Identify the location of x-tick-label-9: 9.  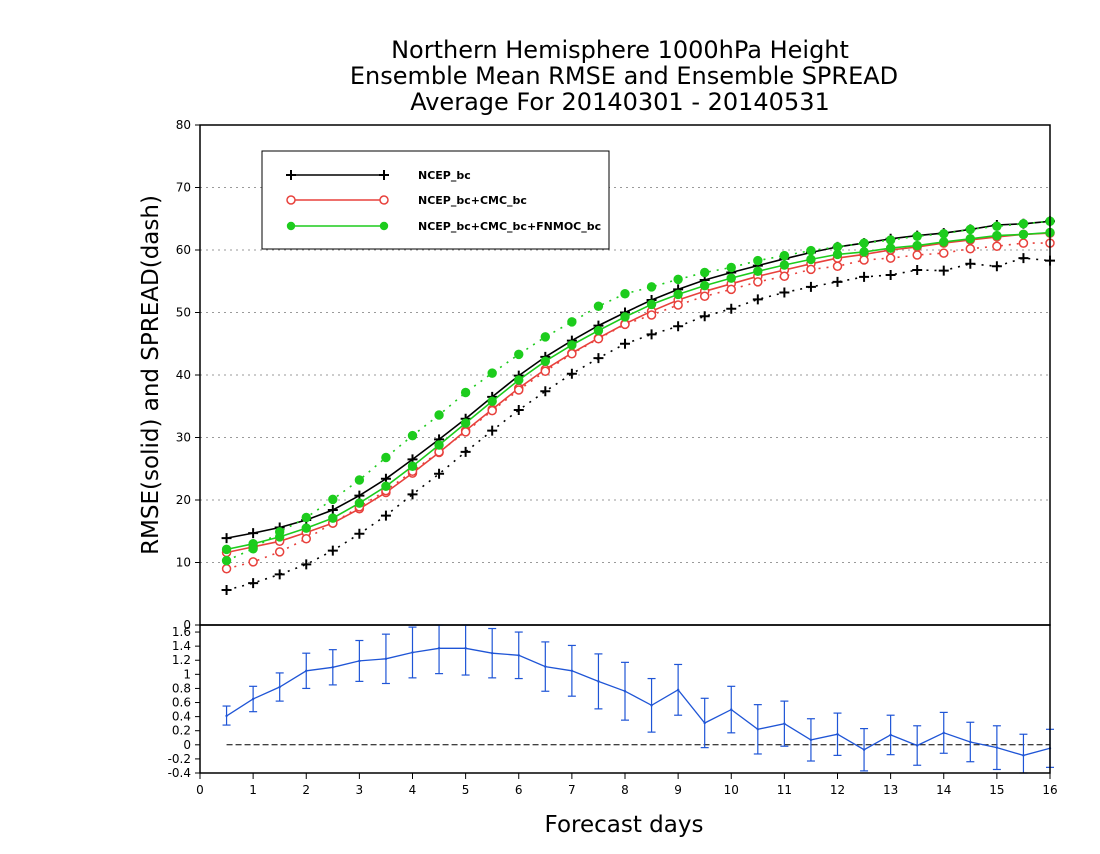
(678, 790).